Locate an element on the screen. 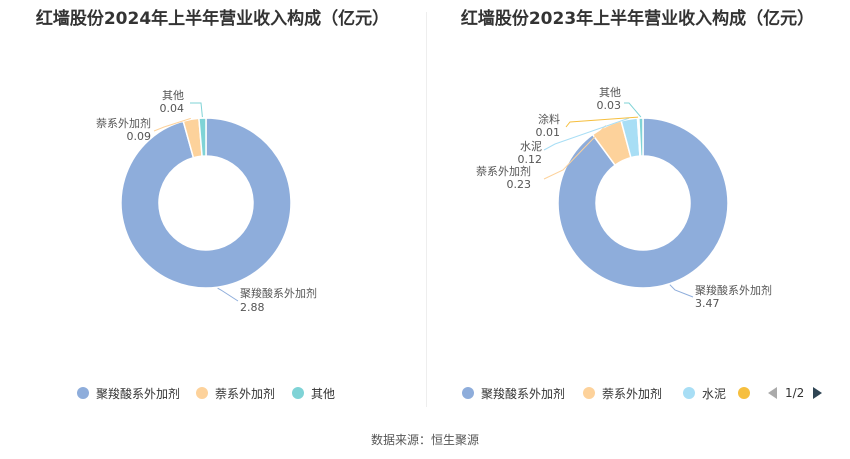 This screenshot has width=850, height=459. legend-next-page-icon is located at coordinates (818, 393).